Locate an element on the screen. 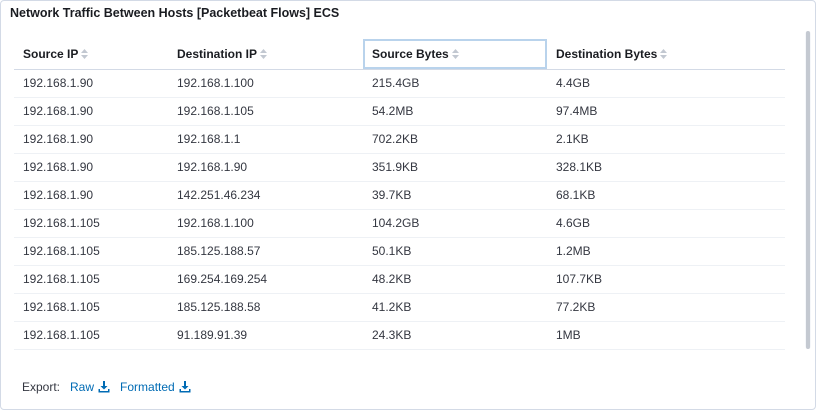 This screenshot has width=816, height=410. cell-destination-bytes: 1MB is located at coordinates (666, 335).